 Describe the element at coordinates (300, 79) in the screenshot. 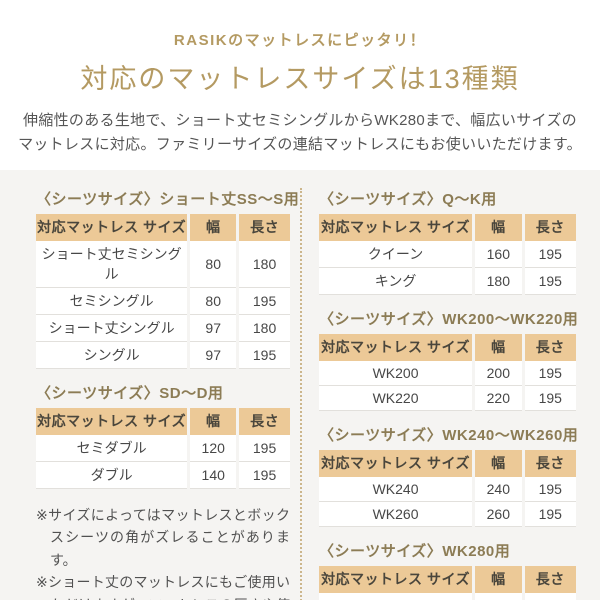

I see `page-title: 対応のマットレスサイズは13種類` at that location.